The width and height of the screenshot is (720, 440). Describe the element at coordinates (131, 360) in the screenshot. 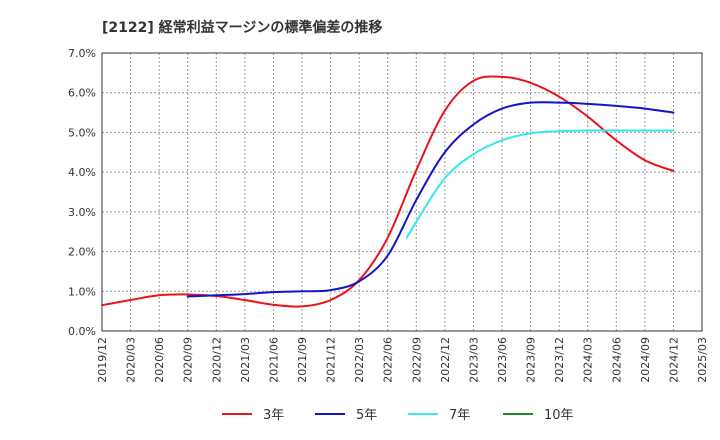

I see `x-tick-label: 2020/03` at that location.